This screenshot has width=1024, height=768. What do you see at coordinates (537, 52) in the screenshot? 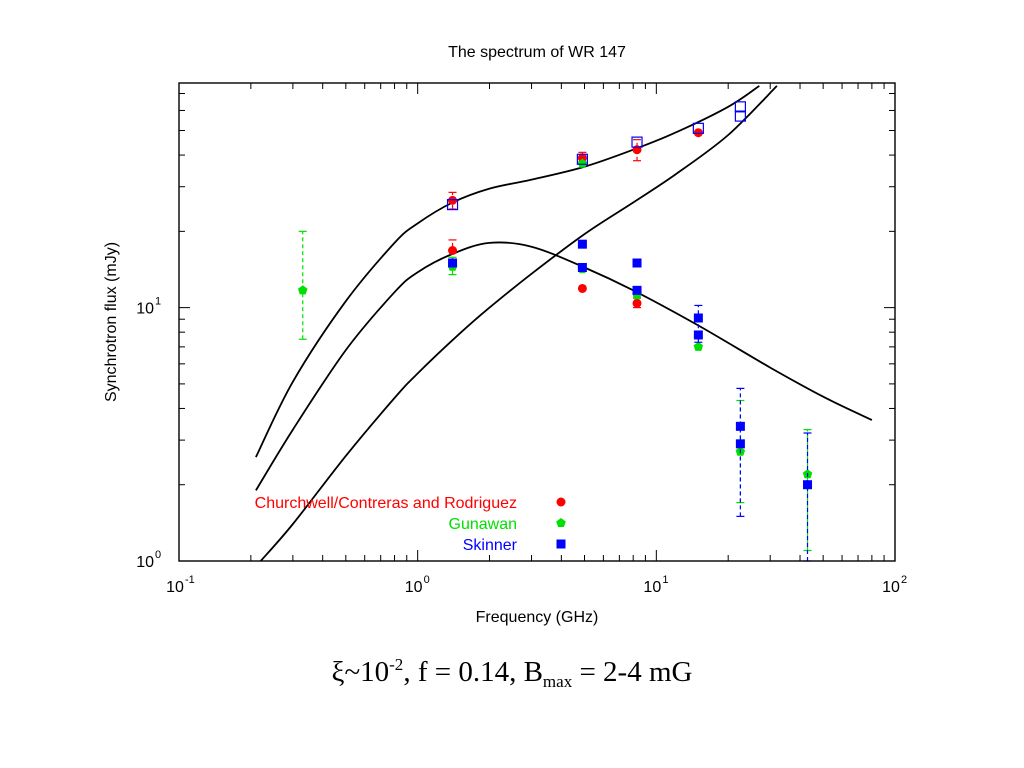
I see `chart-title: The spectrum of WR 147` at bounding box center [537, 52].